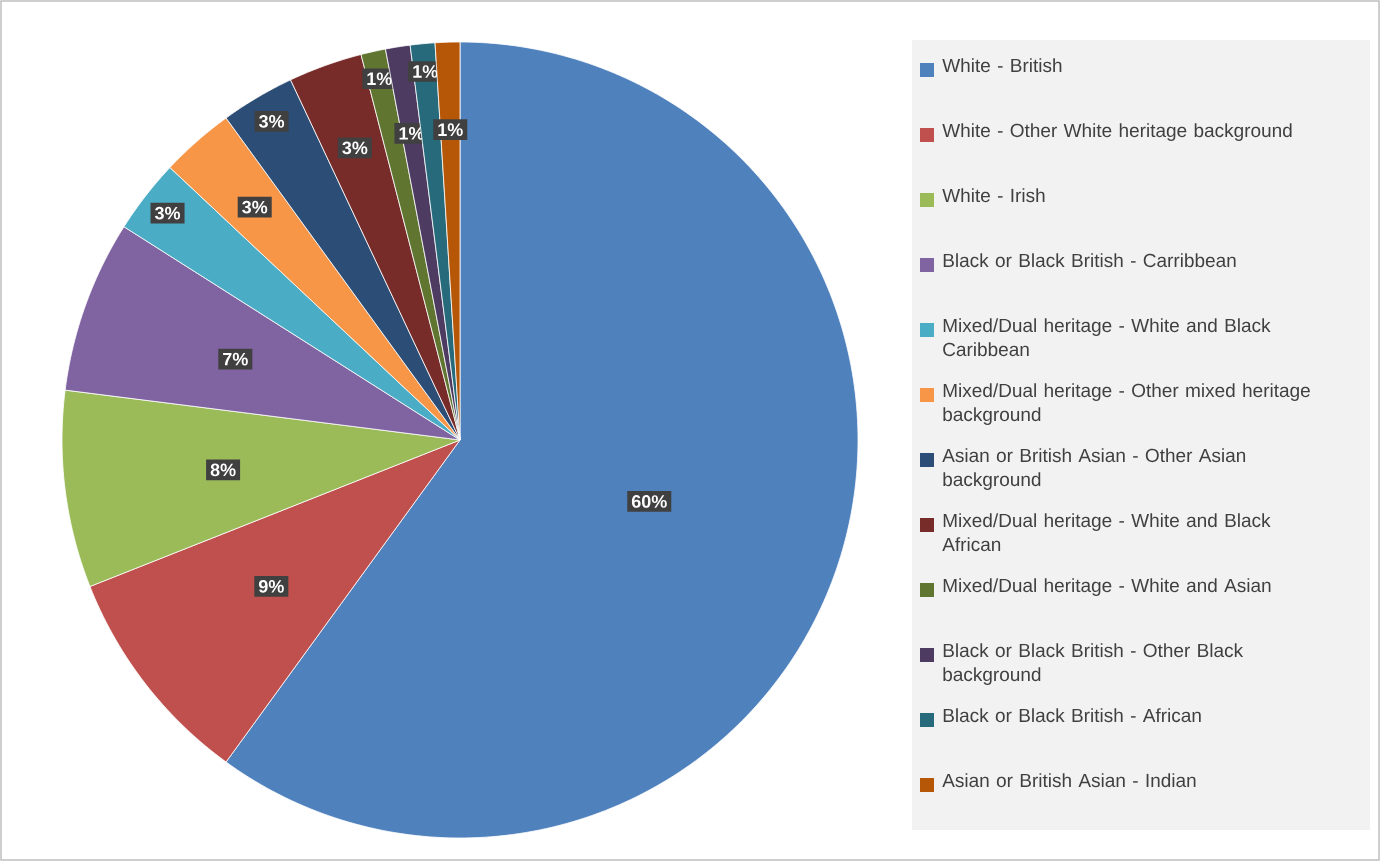  Describe the element at coordinates (1069, 780) in the screenshot. I see `legend-label: Asian or British Asian - Indian` at that location.